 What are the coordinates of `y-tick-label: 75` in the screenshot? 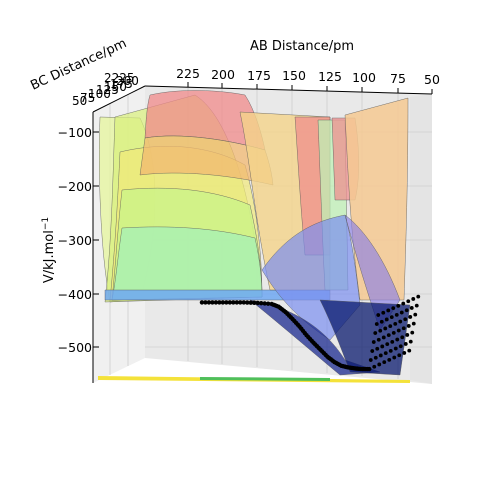 It's located at (87, 98).